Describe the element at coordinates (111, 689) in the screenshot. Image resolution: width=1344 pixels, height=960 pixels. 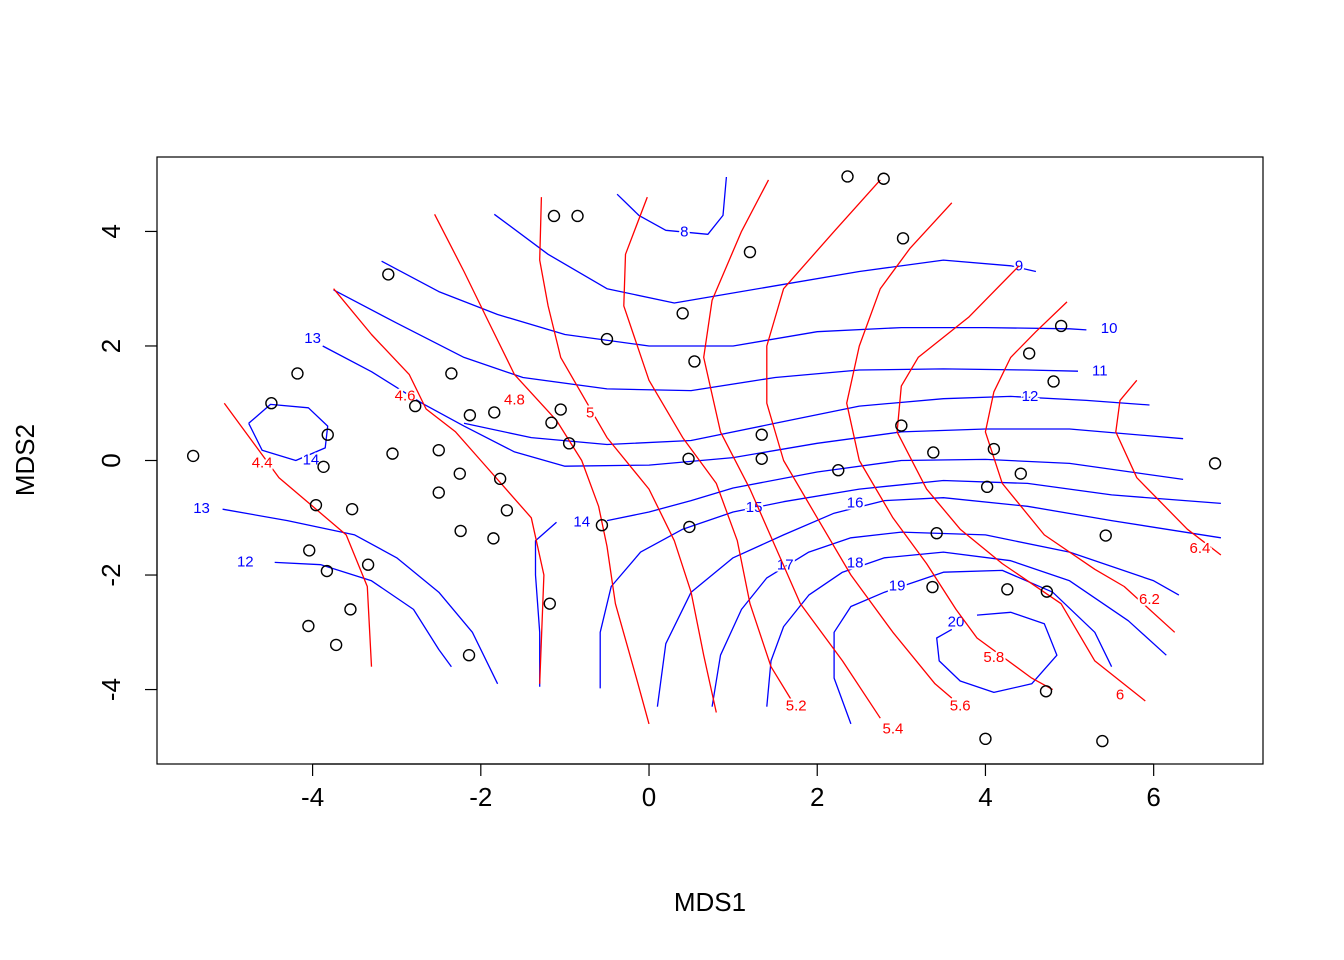
I see `y-tick-label: -4` at that location.